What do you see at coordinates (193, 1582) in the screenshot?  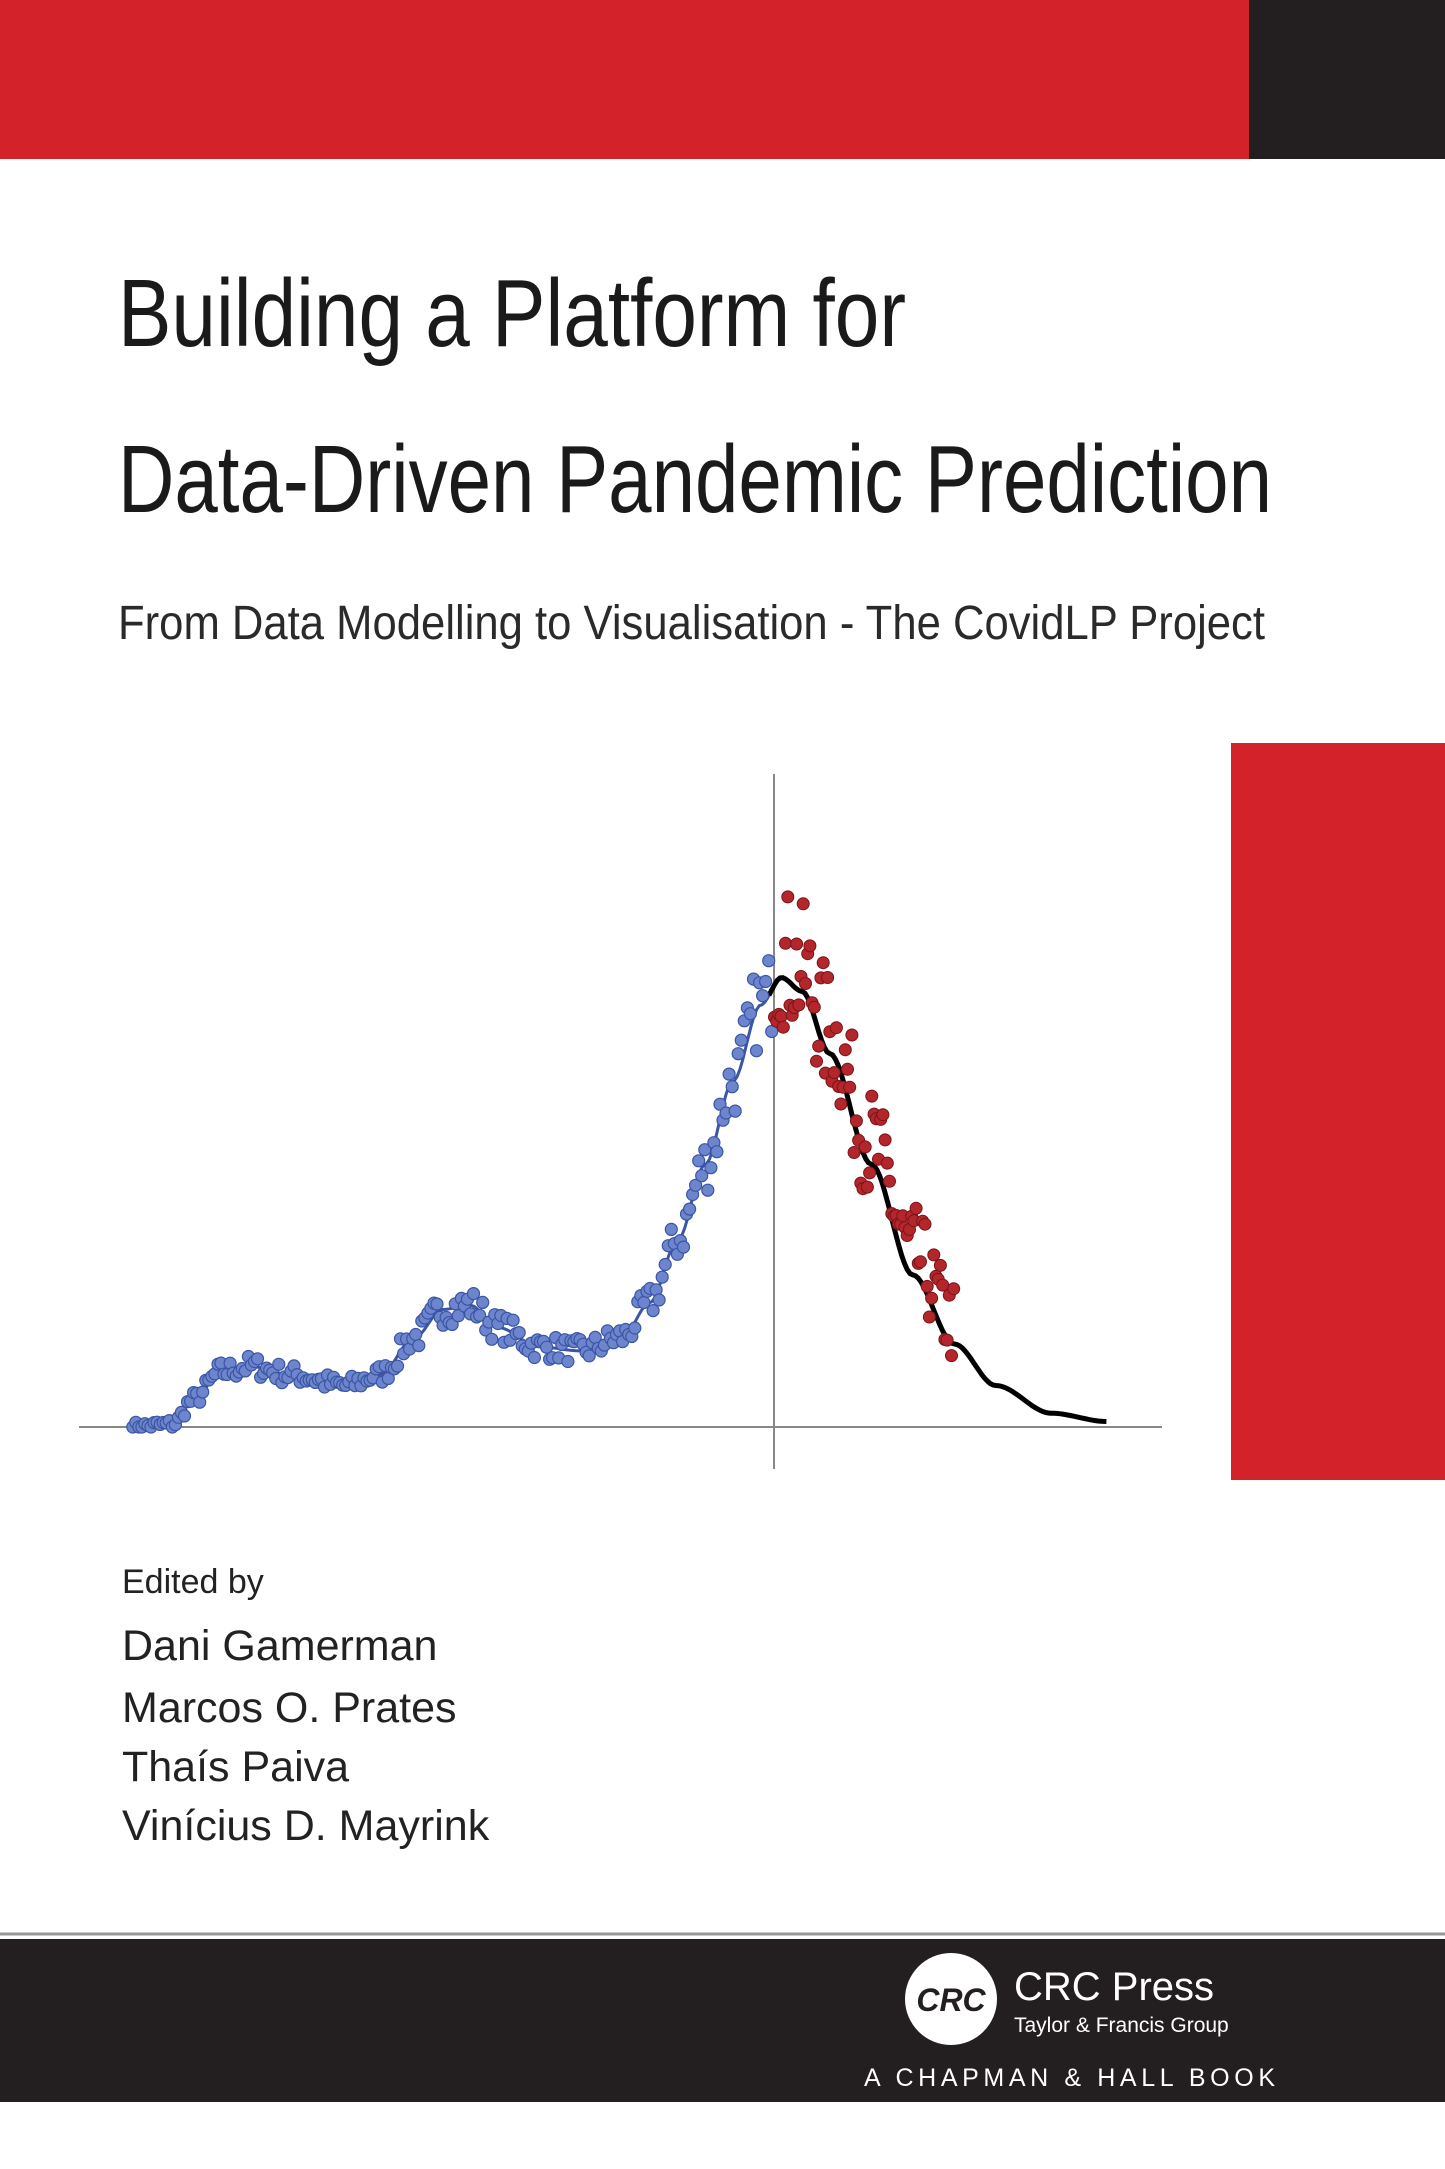 I see `editors-label: Edited by` at bounding box center [193, 1582].